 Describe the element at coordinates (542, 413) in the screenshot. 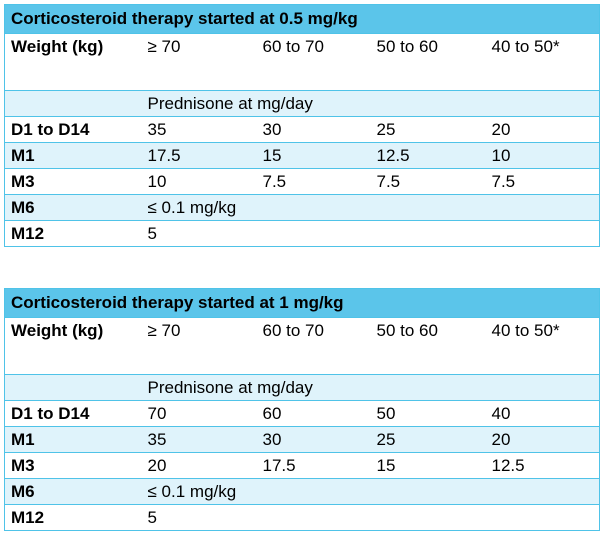

I see `dose-value: 40` at that location.